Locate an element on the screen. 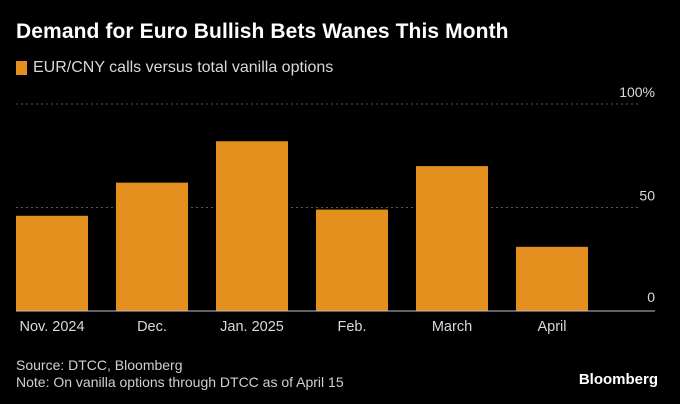 This screenshot has height=404, width=680. y-tick-label: 0 is located at coordinates (651, 297).